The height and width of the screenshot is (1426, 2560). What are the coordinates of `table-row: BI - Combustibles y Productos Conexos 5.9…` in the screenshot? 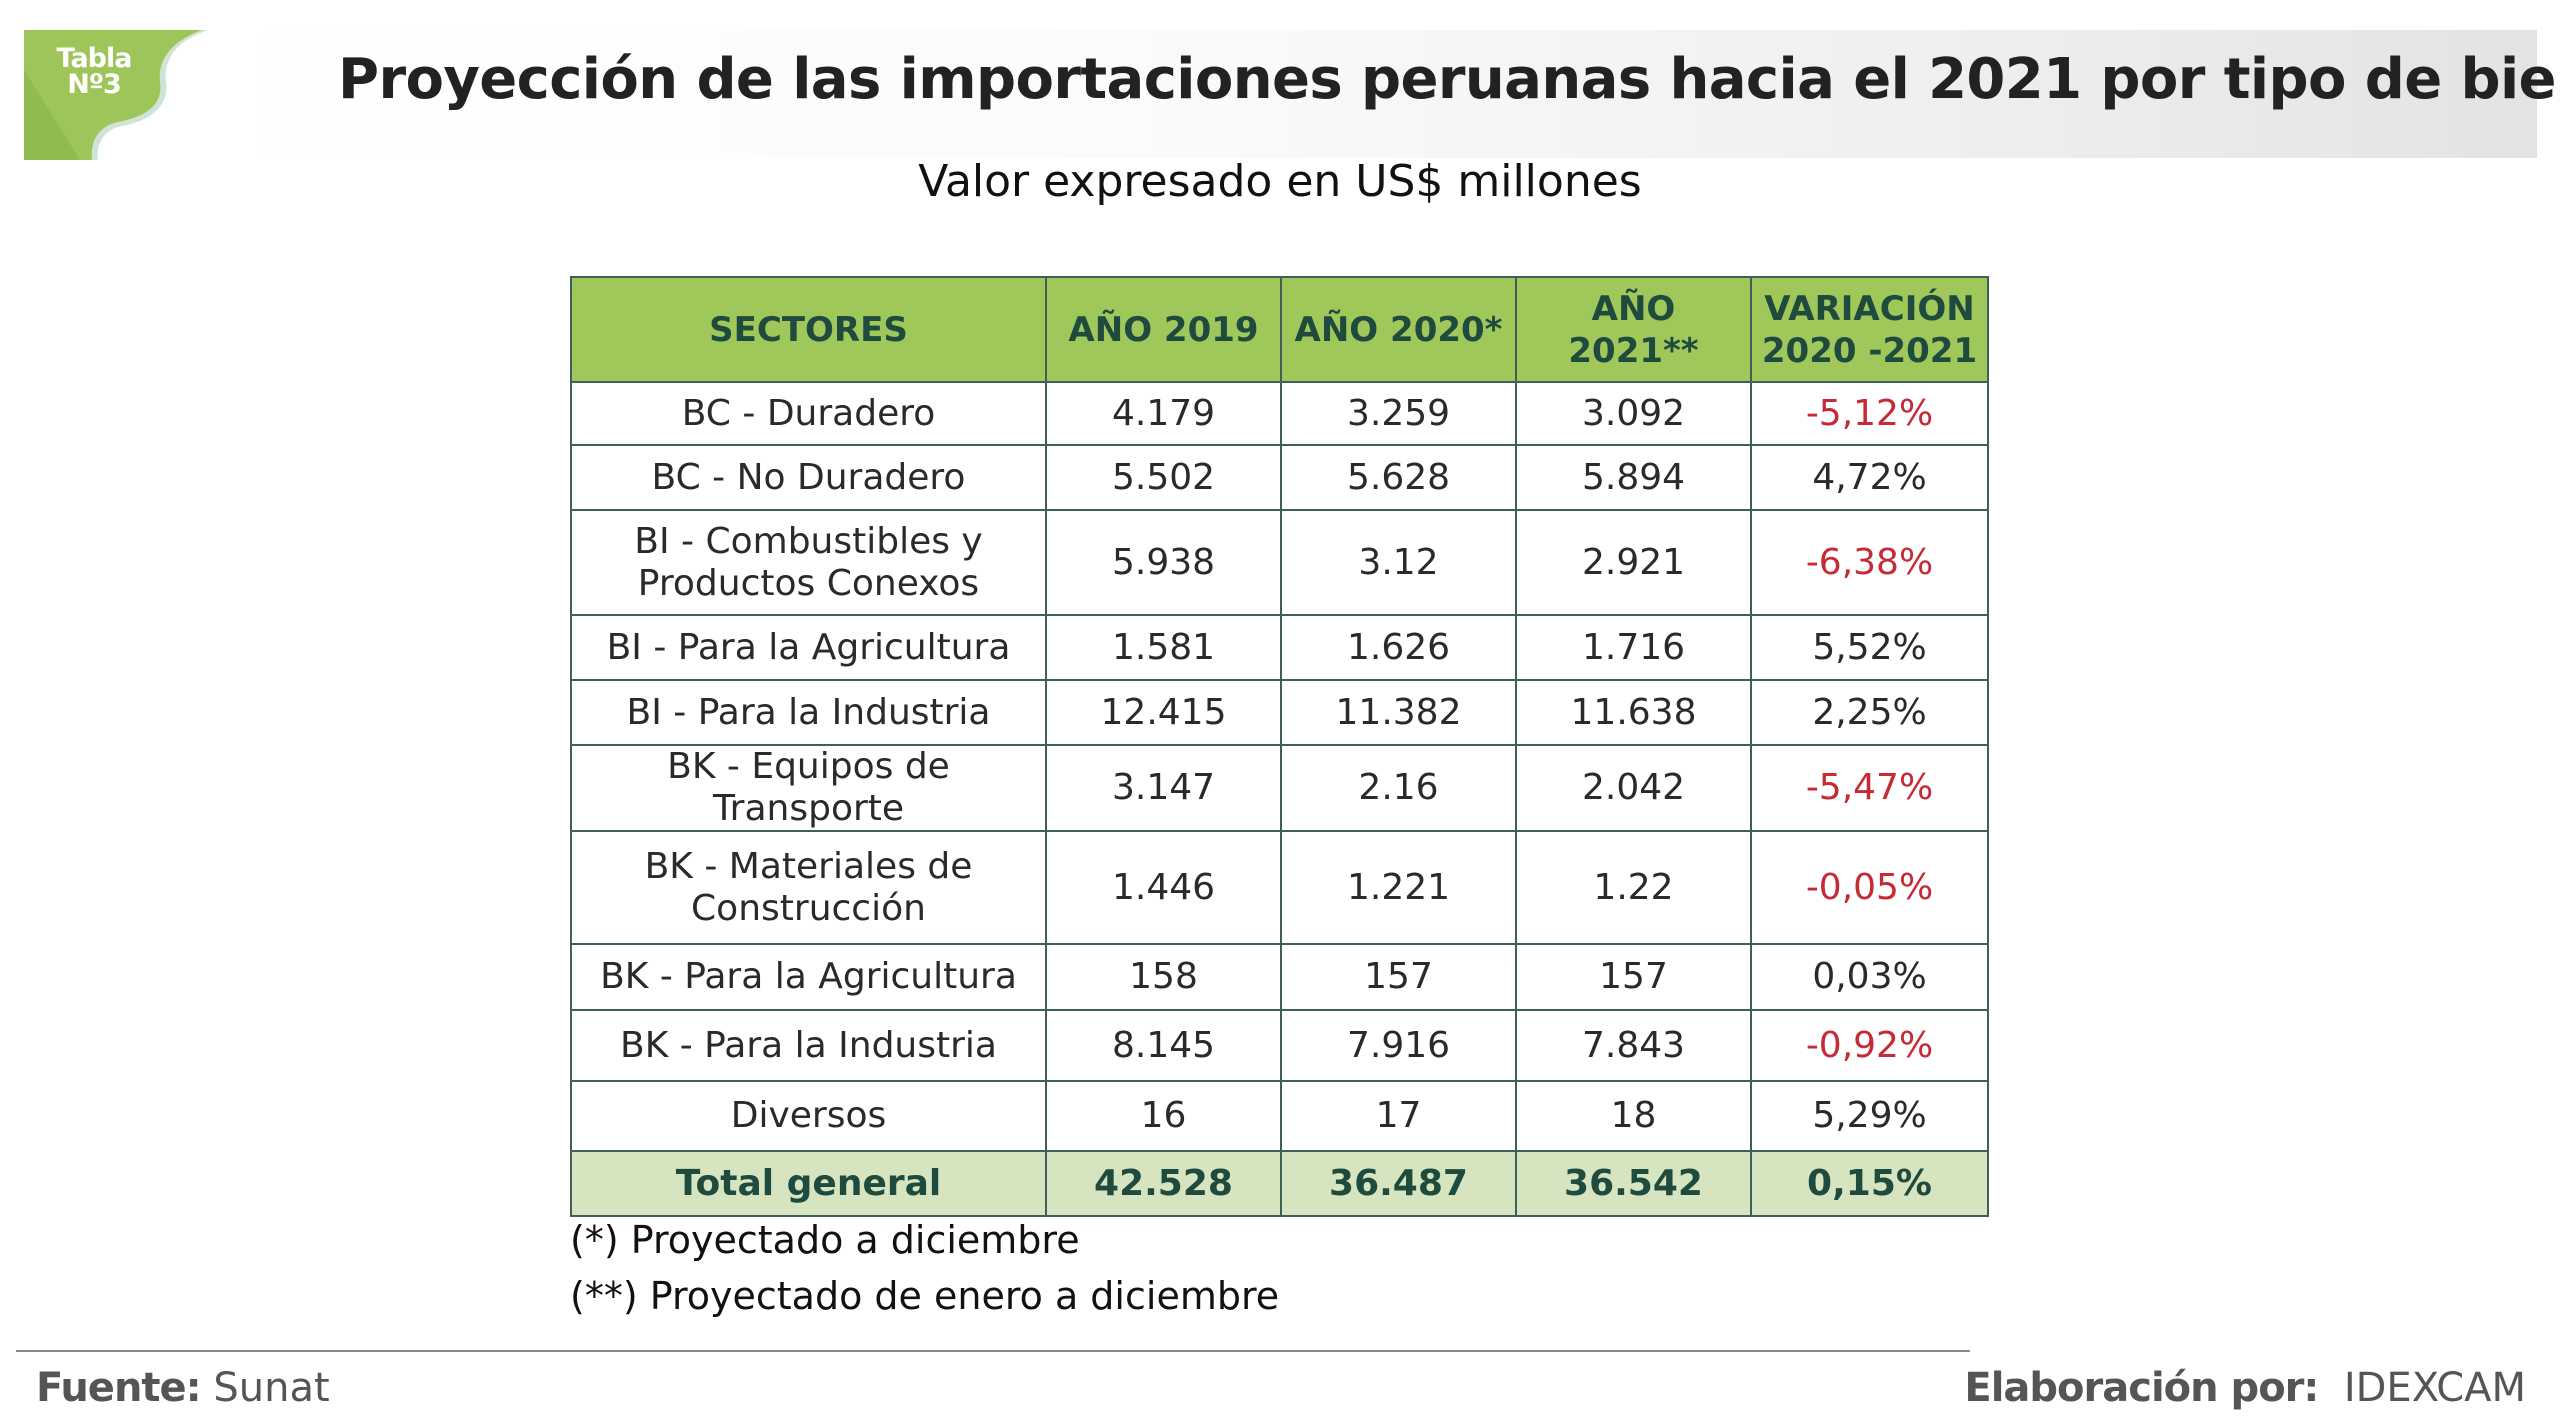 It's located at (1279, 562).